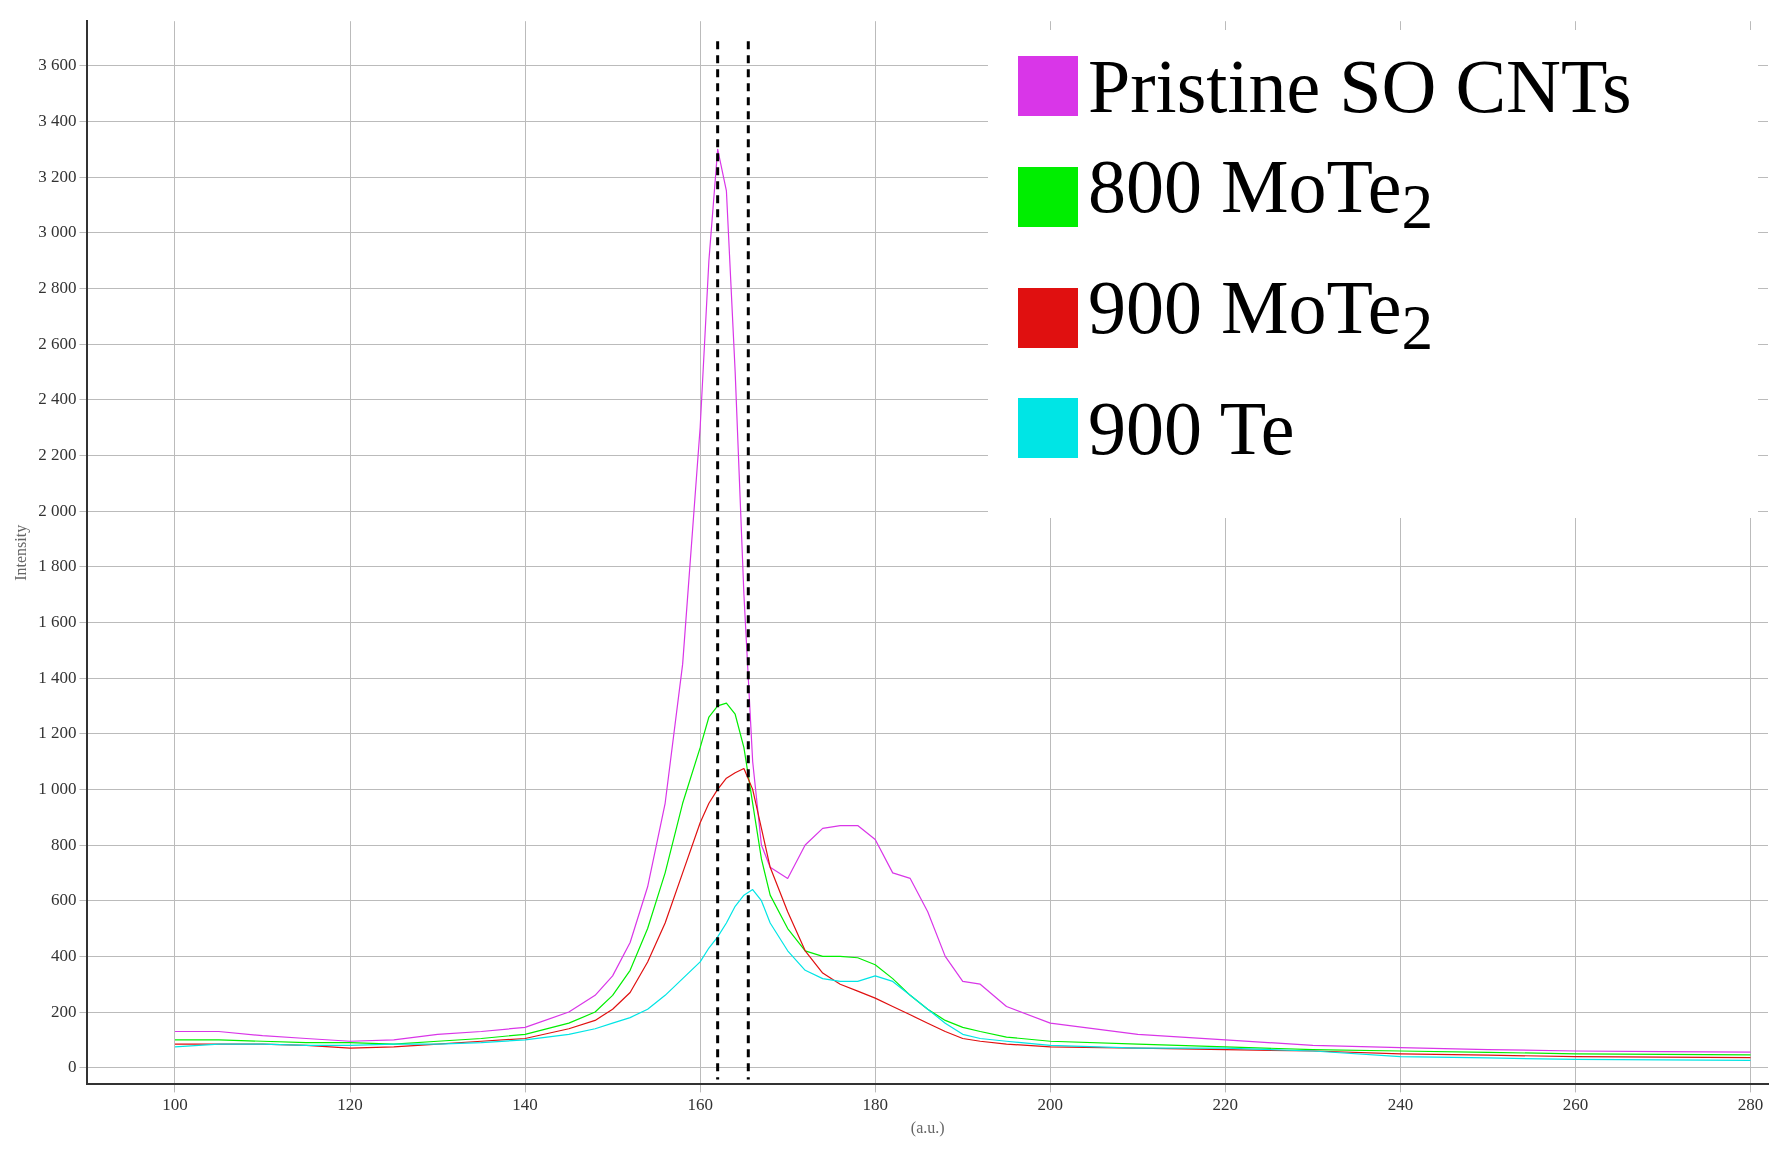  What do you see at coordinates (1191, 429) in the screenshot?
I see `legend-label: 900 Te` at bounding box center [1191, 429].